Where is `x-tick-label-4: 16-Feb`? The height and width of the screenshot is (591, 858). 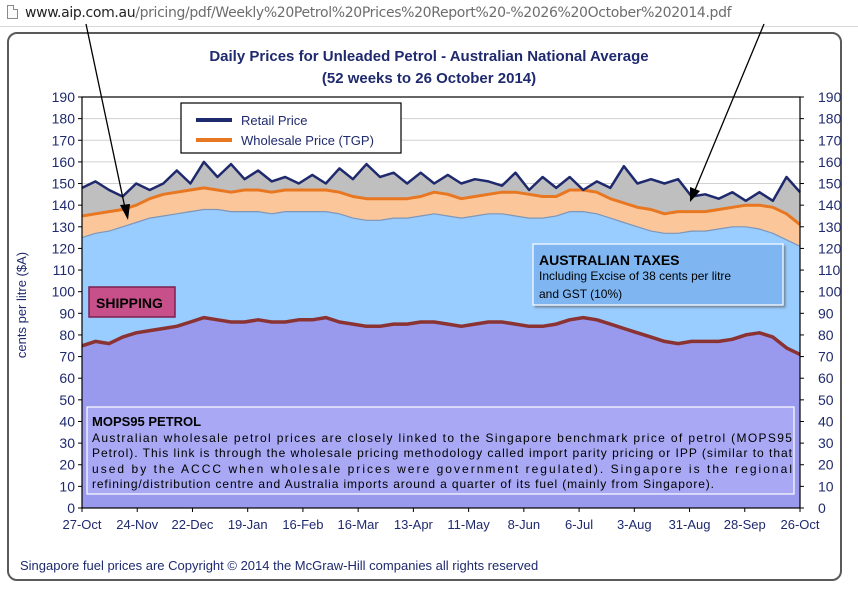
x-tick-label-4: 16-Feb is located at coordinates (302, 524).